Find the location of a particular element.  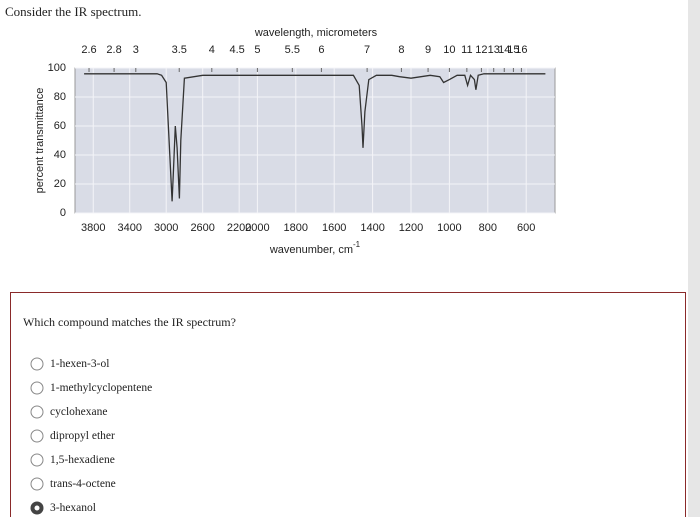

x-axis-title-text: wavenumber, cm is located at coordinates (311, 250).